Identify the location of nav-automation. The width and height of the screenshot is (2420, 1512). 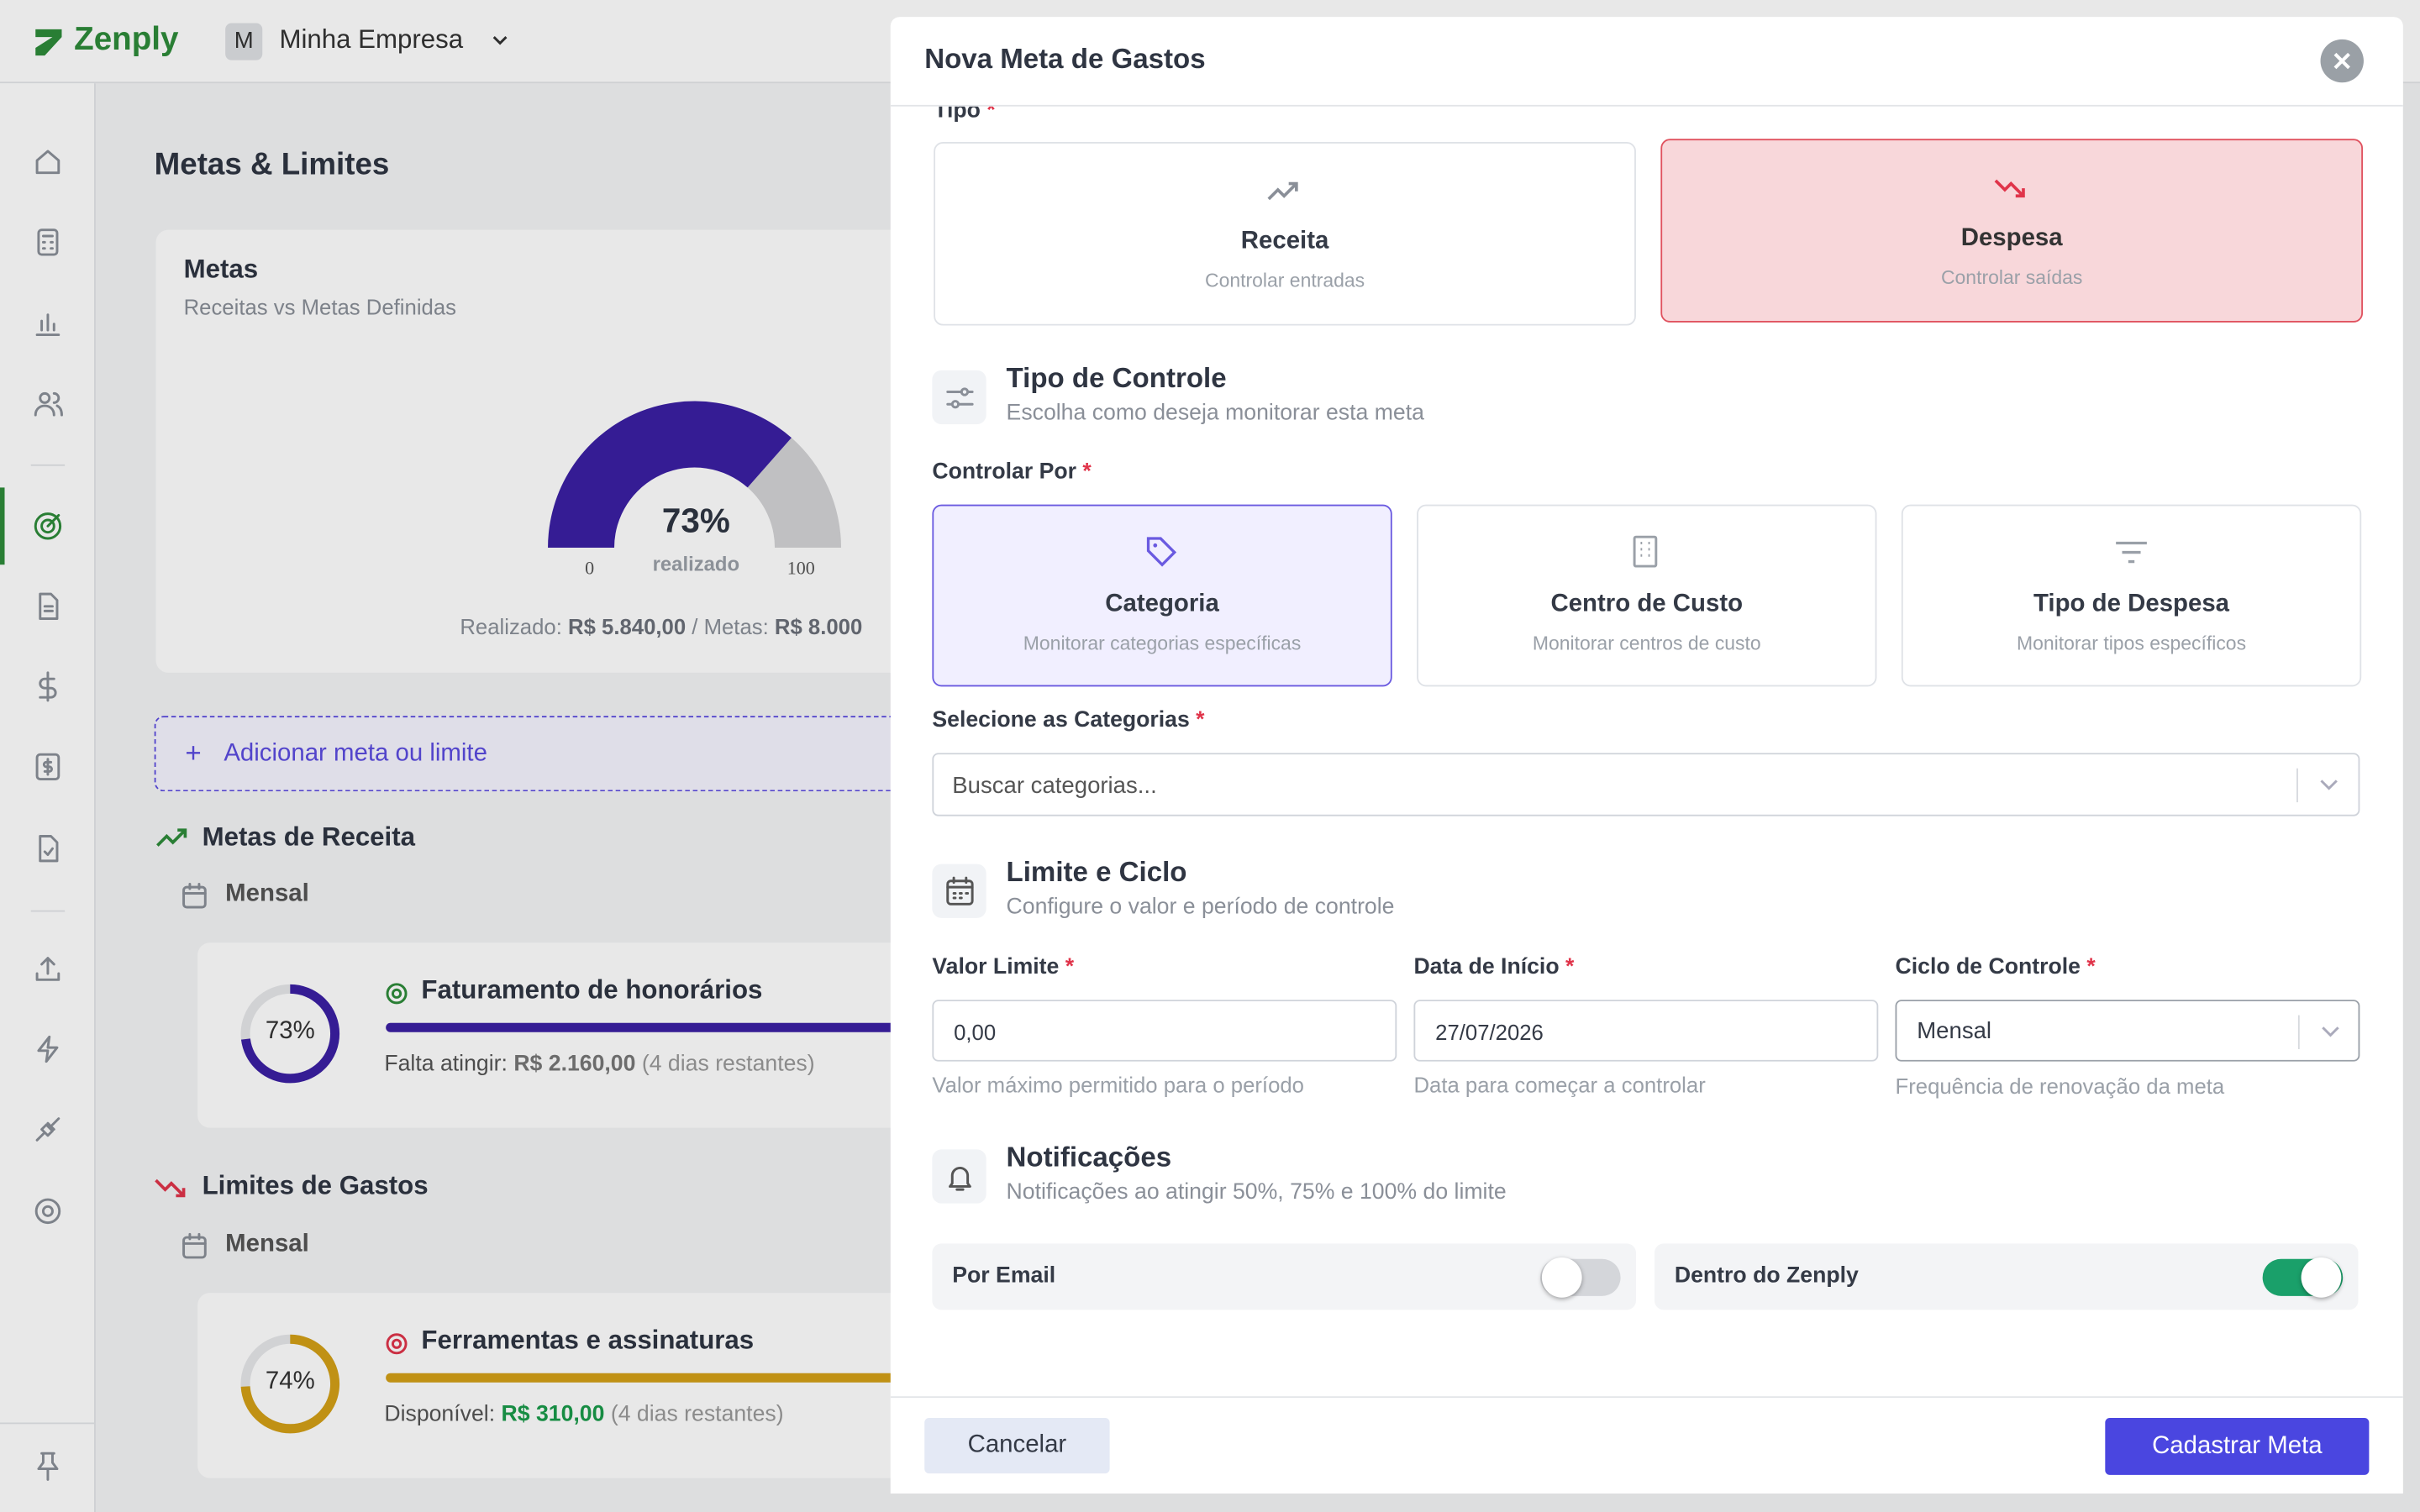
(49, 1049).